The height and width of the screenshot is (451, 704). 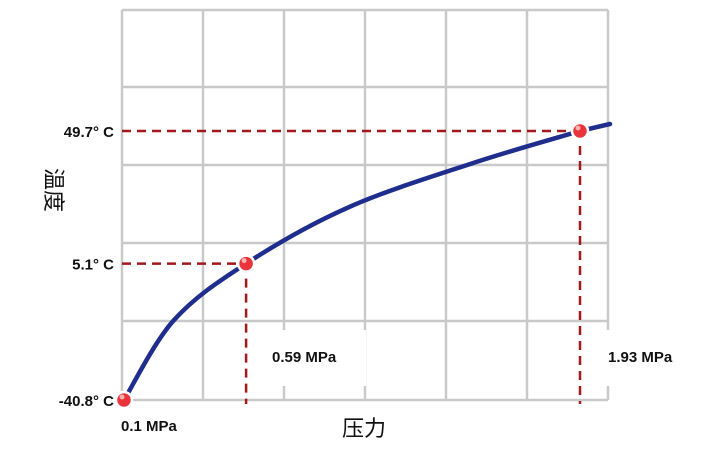 What do you see at coordinates (52, 190) in the screenshot?
I see `y-axis-label: 温度` at bounding box center [52, 190].